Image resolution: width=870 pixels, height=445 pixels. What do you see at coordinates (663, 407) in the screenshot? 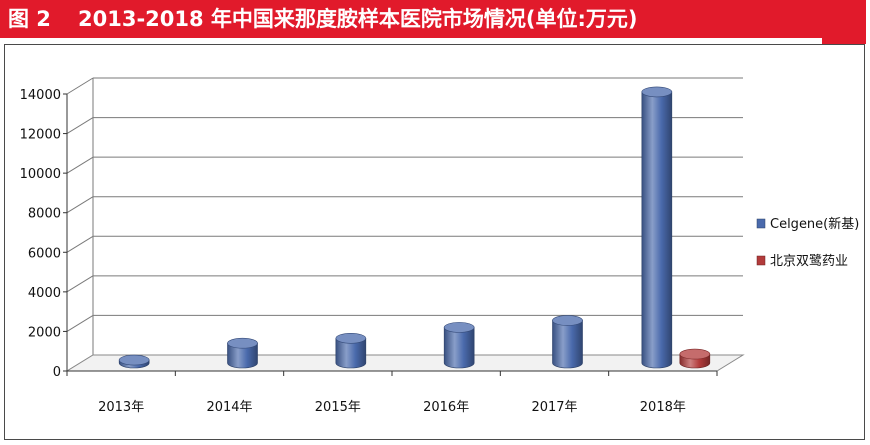
I see `x-tick-label: 2018年` at bounding box center [663, 407].